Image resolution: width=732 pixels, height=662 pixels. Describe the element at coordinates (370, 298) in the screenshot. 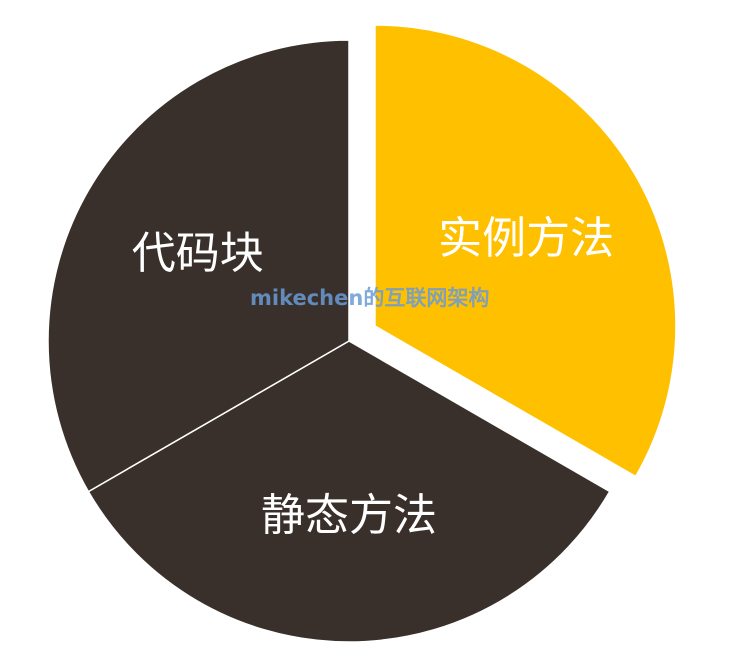

I see `watermark-text: mikechen的互联网架构` at that location.